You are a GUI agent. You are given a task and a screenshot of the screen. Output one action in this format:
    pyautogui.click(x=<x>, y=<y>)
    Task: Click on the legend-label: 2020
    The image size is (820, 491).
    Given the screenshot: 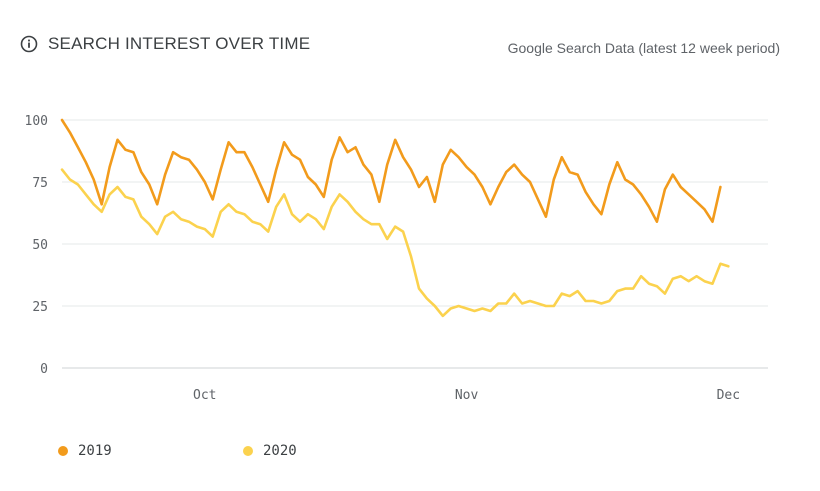 What is the action you would take?
    pyautogui.click(x=280, y=451)
    